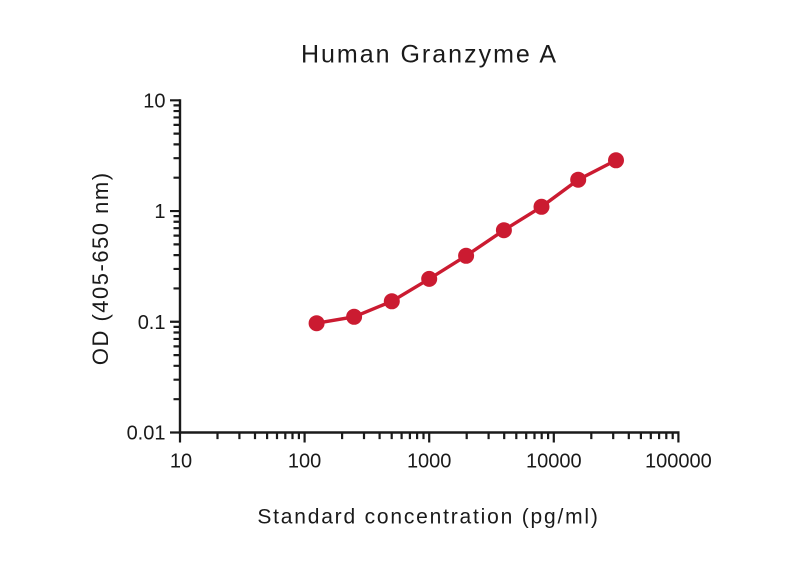 Image resolution: width=800 pixels, height=565 pixels. Describe the element at coordinates (100, 268) in the screenshot. I see `svg-text: OD (405-650 nm)` at that location.